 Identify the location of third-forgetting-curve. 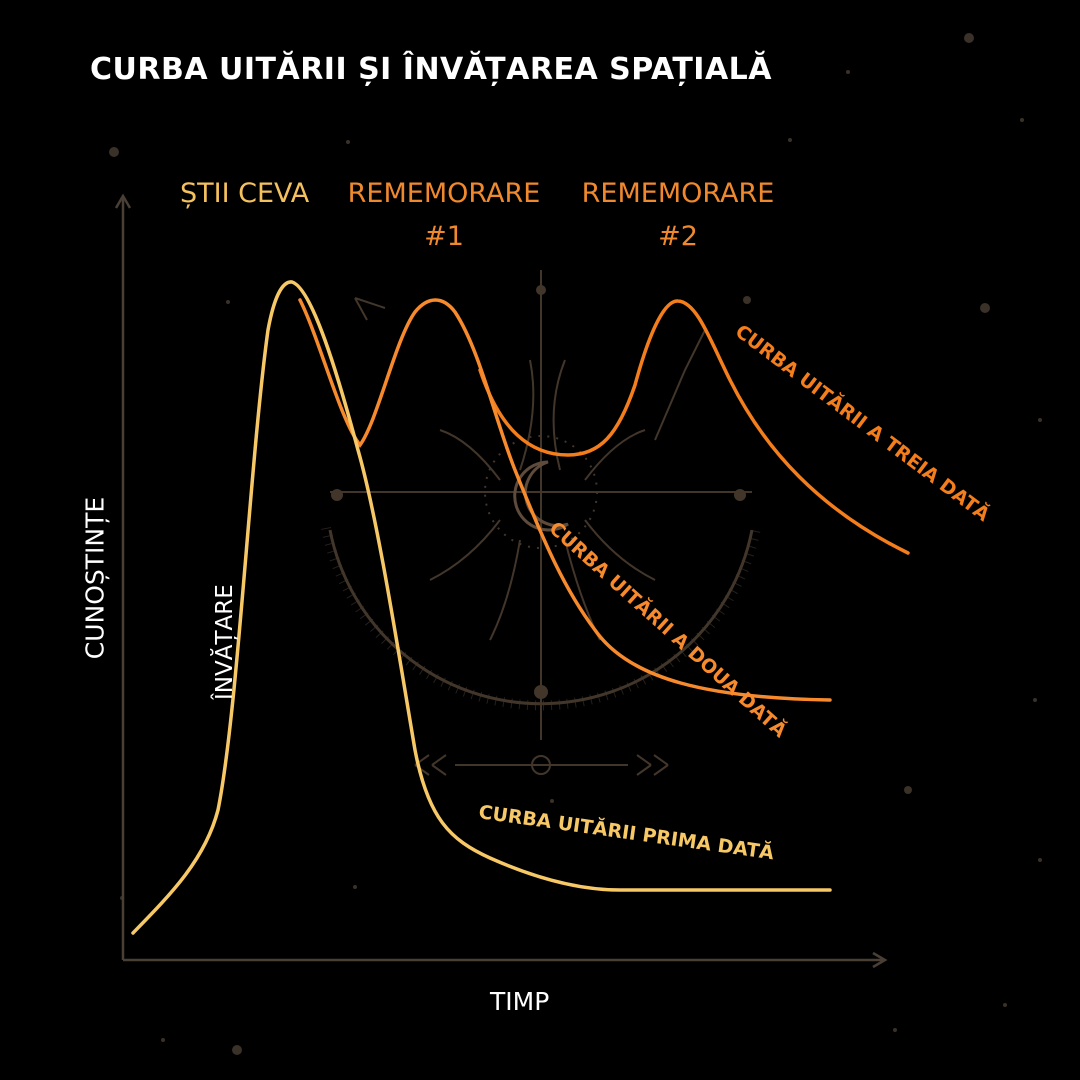
(694, 427).